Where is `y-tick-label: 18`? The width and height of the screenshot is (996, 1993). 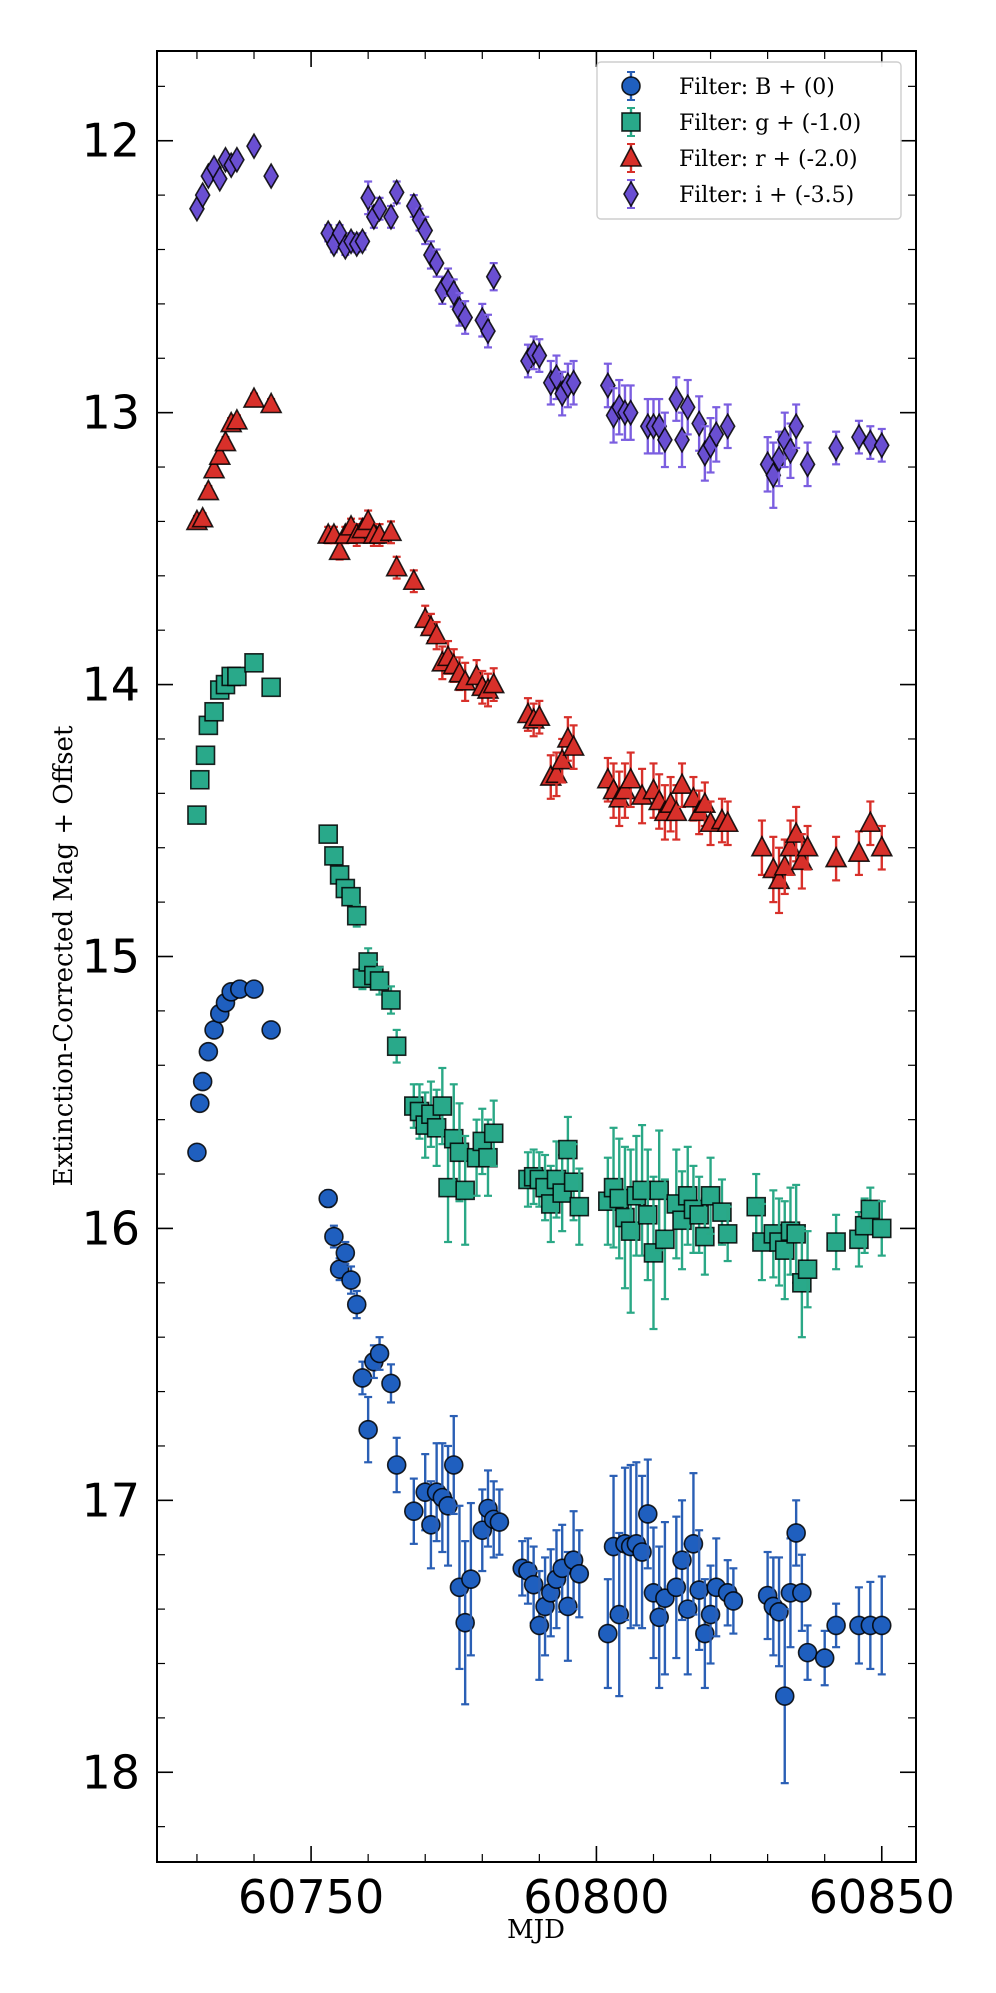
y-tick-label: 18 is located at coordinates (110, 1772).